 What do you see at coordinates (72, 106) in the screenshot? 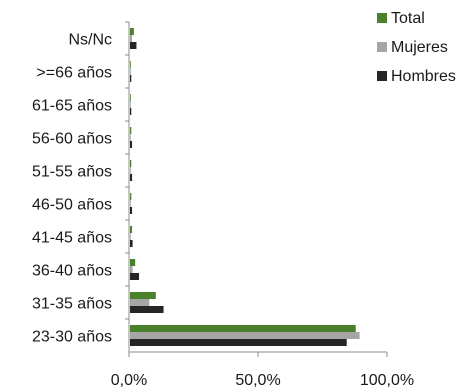
I see `category-label: 61-65 años` at bounding box center [72, 106].